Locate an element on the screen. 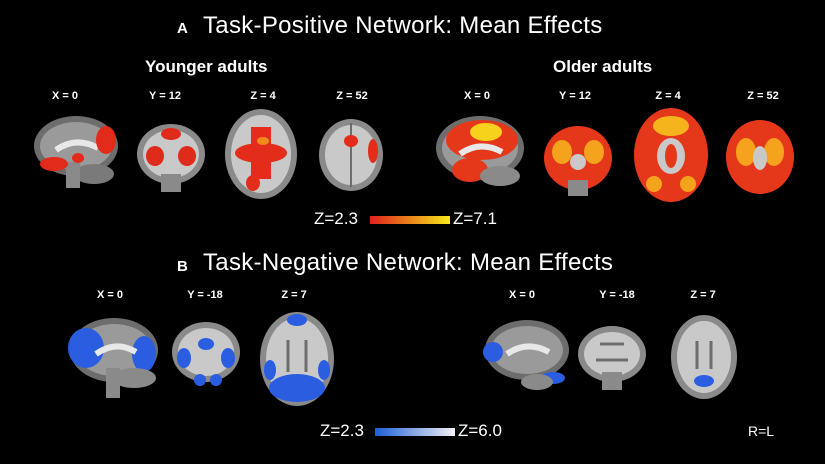 The image size is (825, 464). scale-b-min-label: Z=2.3 is located at coordinates (342, 430).